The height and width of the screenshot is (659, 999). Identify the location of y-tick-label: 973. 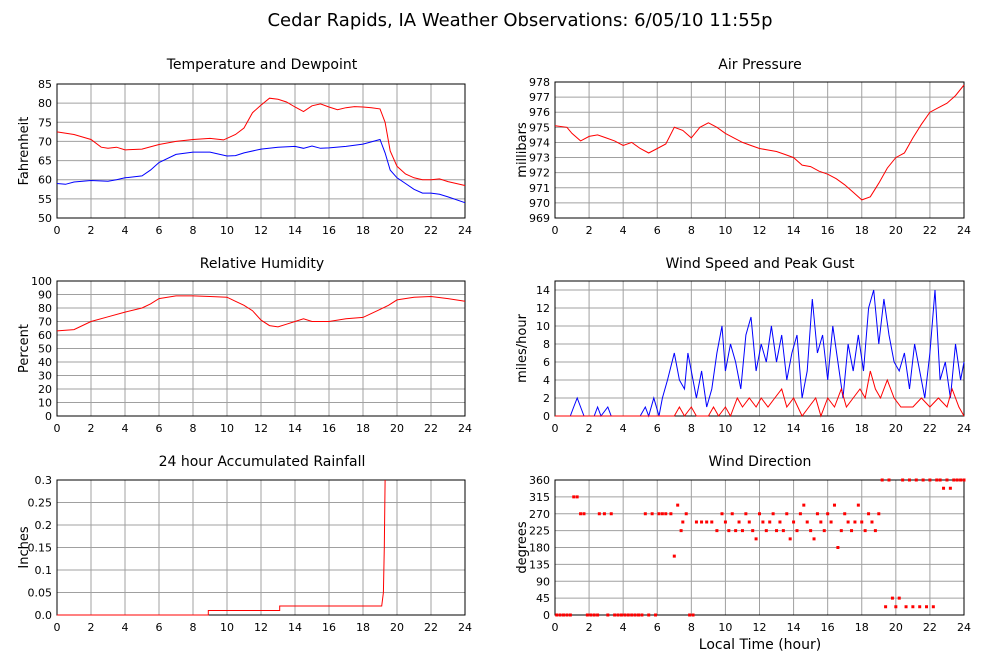
(539, 158).